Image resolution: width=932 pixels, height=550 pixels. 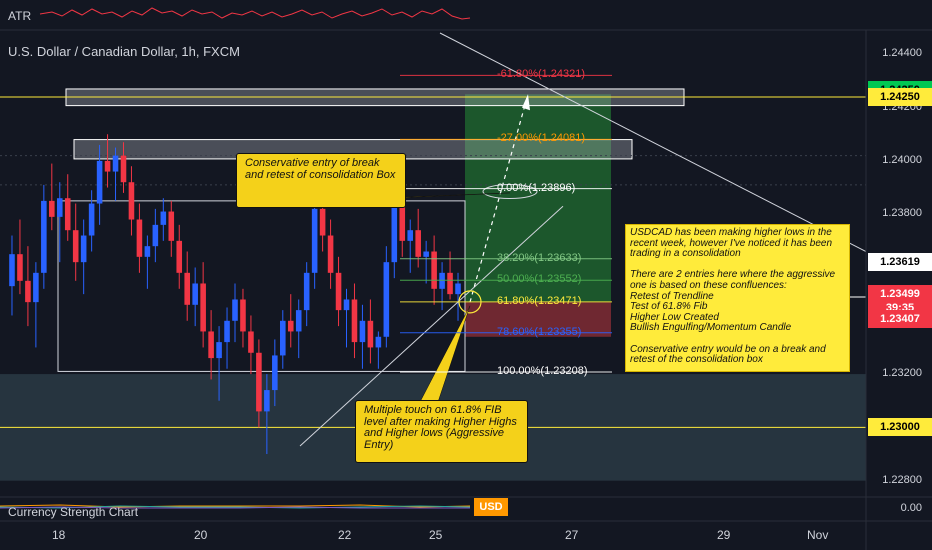 I want to click on price-tick: 1.22800, so click(x=902, y=479).